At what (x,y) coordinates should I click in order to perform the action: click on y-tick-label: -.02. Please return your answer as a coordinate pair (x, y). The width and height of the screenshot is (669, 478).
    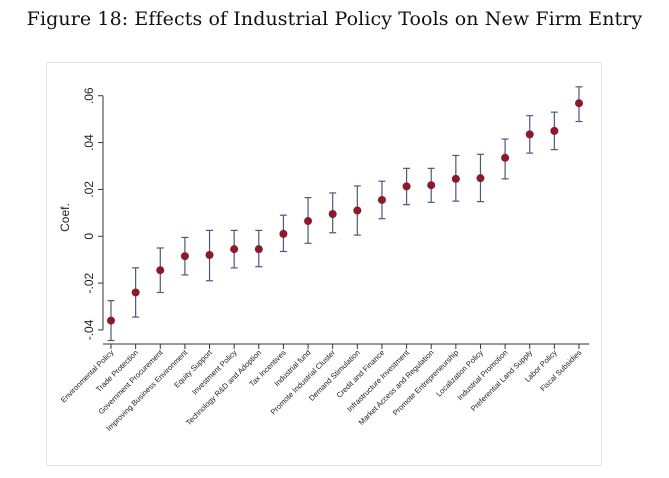
    Looking at the image, I should click on (89, 282).